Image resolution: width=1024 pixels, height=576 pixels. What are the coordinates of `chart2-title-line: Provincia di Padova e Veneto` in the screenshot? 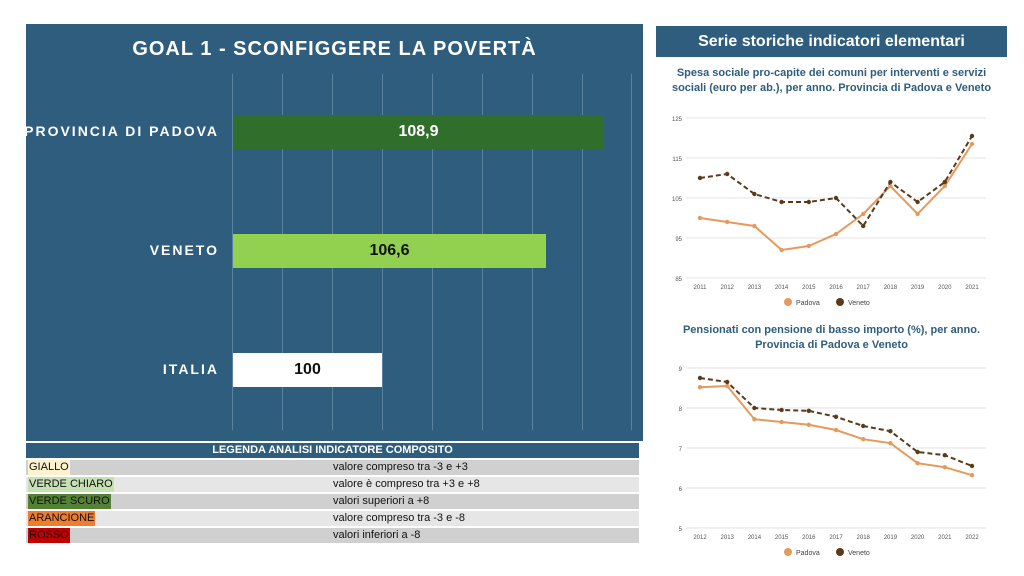 It's located at (831, 345).